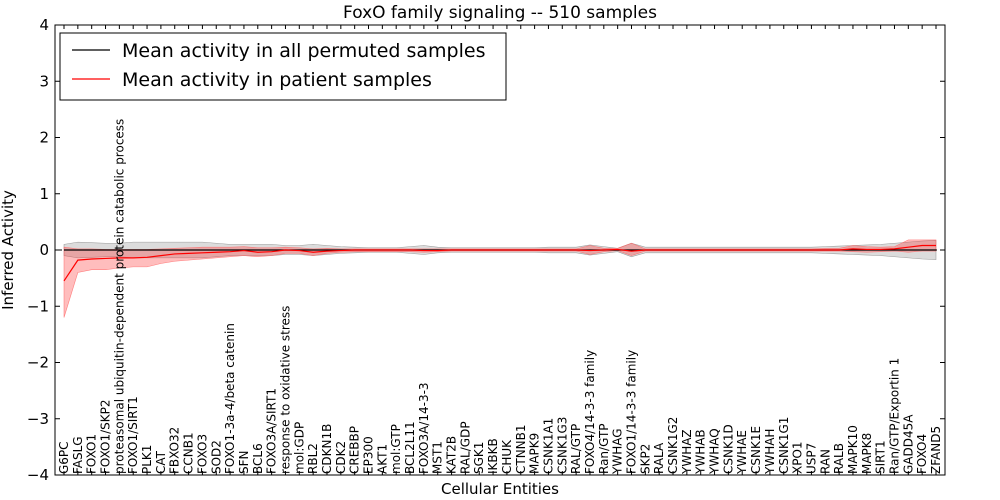  What do you see at coordinates (161, 462) in the screenshot?
I see `x-tick-label: CAT` at bounding box center [161, 462].